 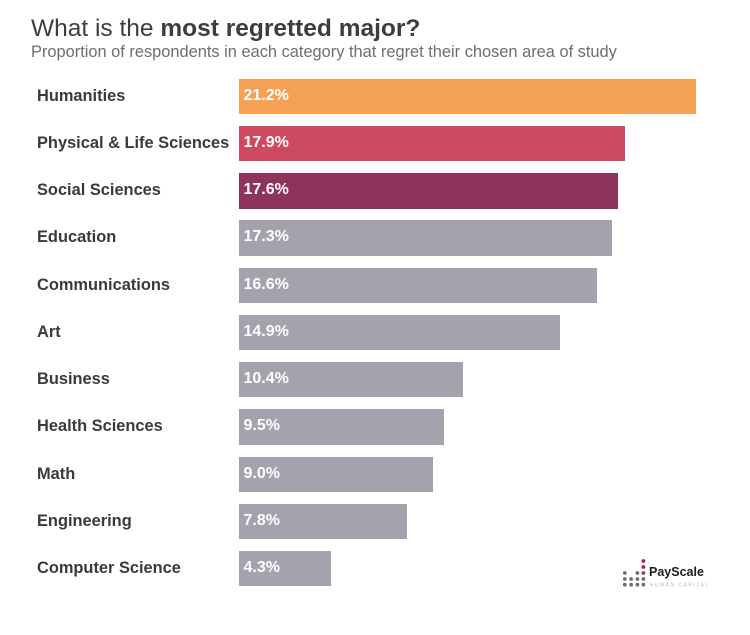 What do you see at coordinates (676, 572) in the screenshot?
I see `svg-text: PayScale` at bounding box center [676, 572].